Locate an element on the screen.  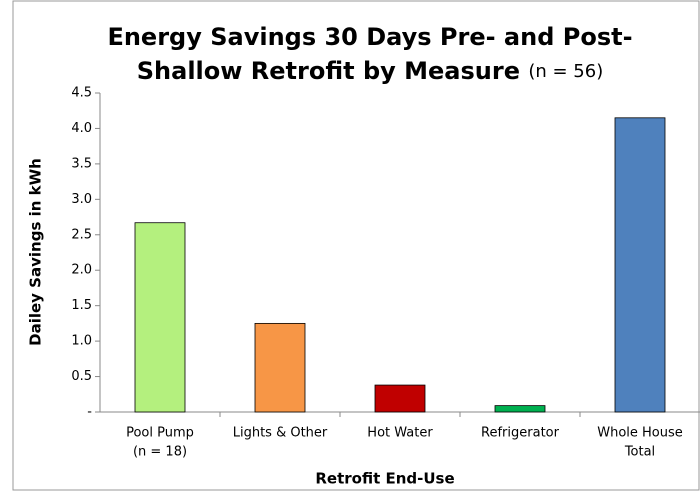
y-tick-label: 2.5 is located at coordinates (81, 234).